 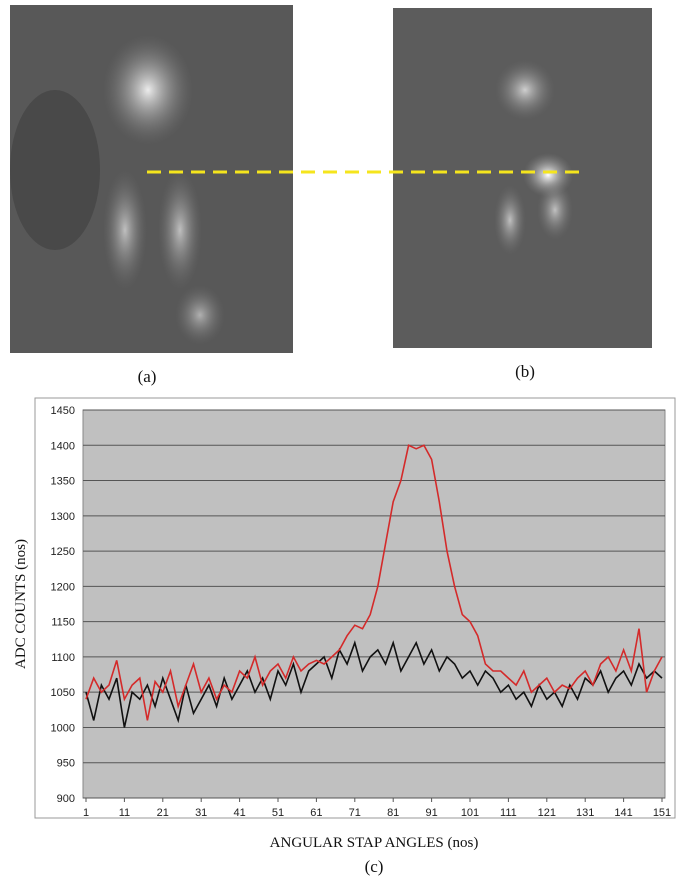 What do you see at coordinates (201, 813) in the screenshot?
I see `x-tick-label: 31` at bounding box center [201, 813].